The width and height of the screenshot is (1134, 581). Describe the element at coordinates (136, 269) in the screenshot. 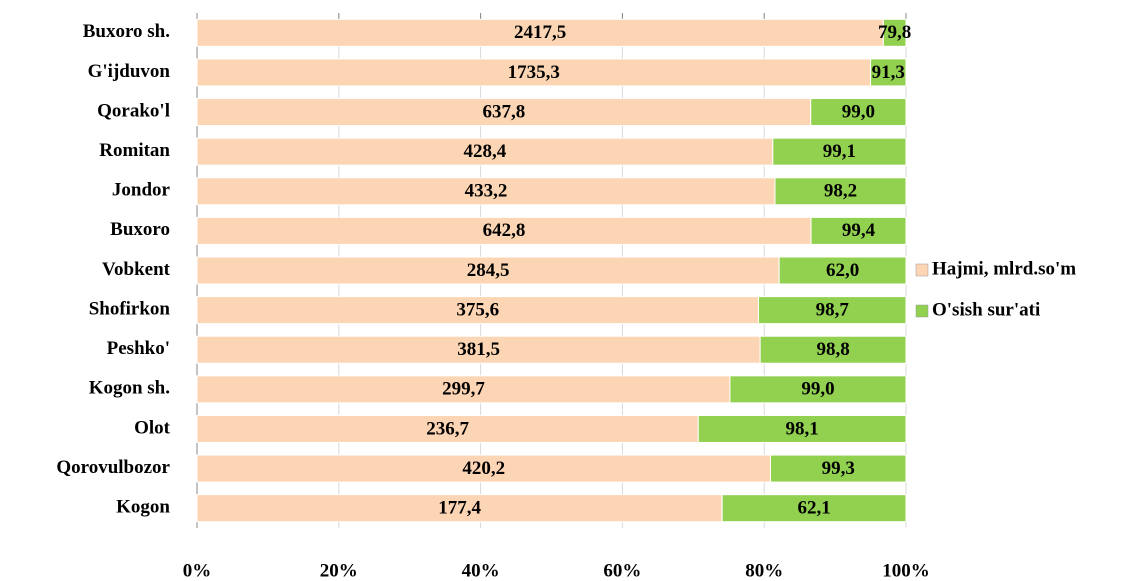

I see `y-tick-label: Vobkent` at that location.